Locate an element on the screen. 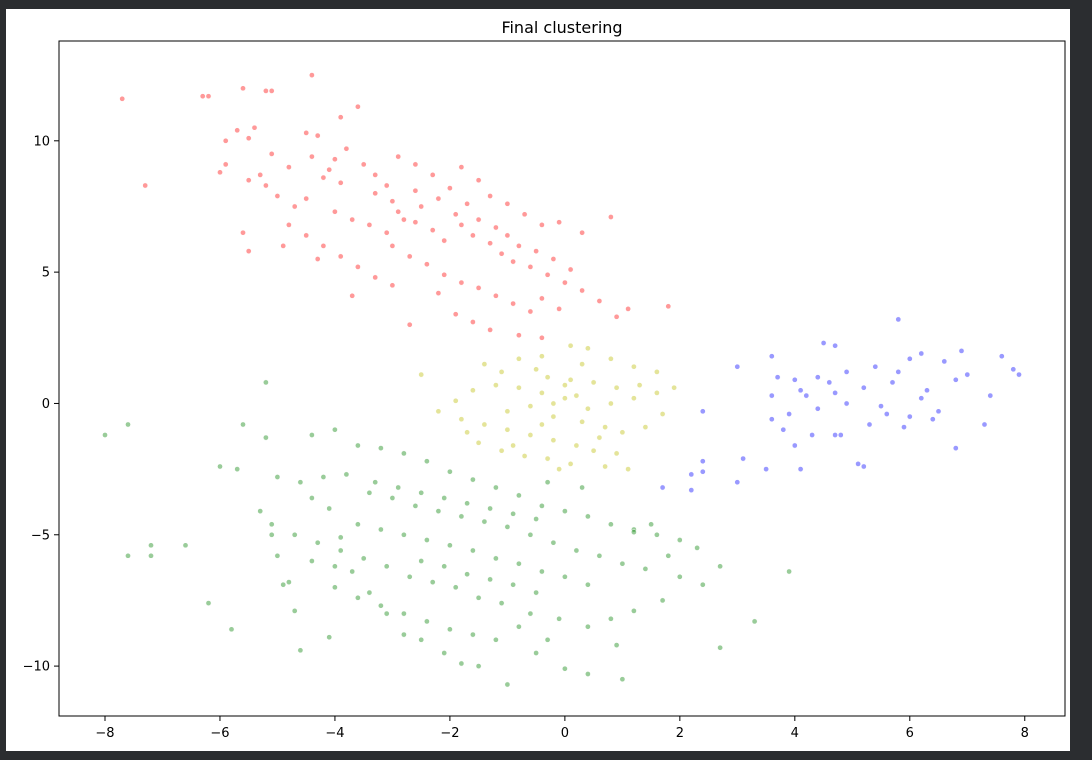 This screenshot has width=1092, height=760. y-tick-label: 0 is located at coordinates (46, 404).